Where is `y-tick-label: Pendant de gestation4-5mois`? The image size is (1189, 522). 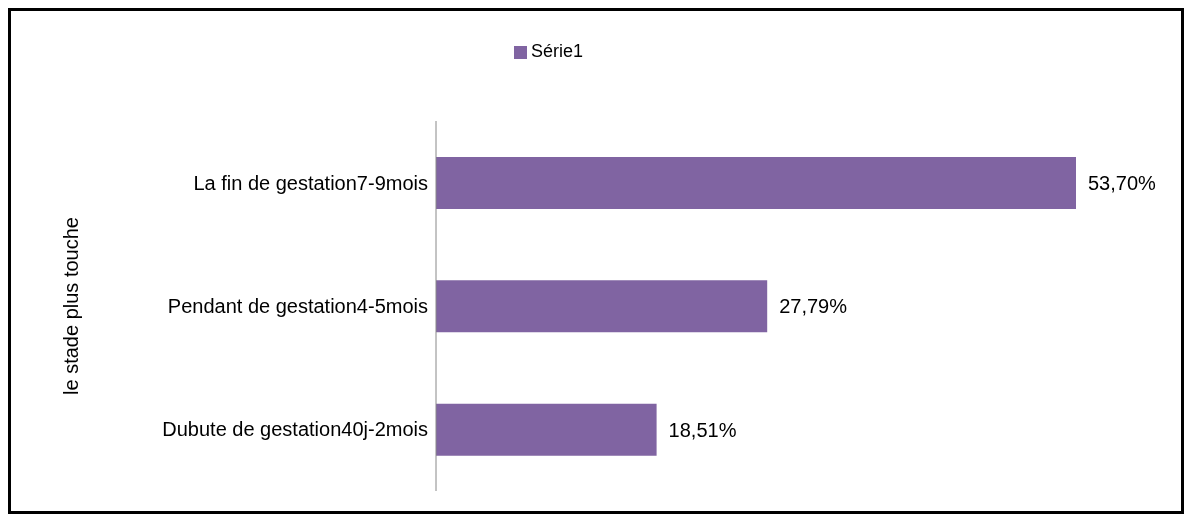
y-tick-label: Pendant de gestation4-5mois is located at coordinates (297, 306).